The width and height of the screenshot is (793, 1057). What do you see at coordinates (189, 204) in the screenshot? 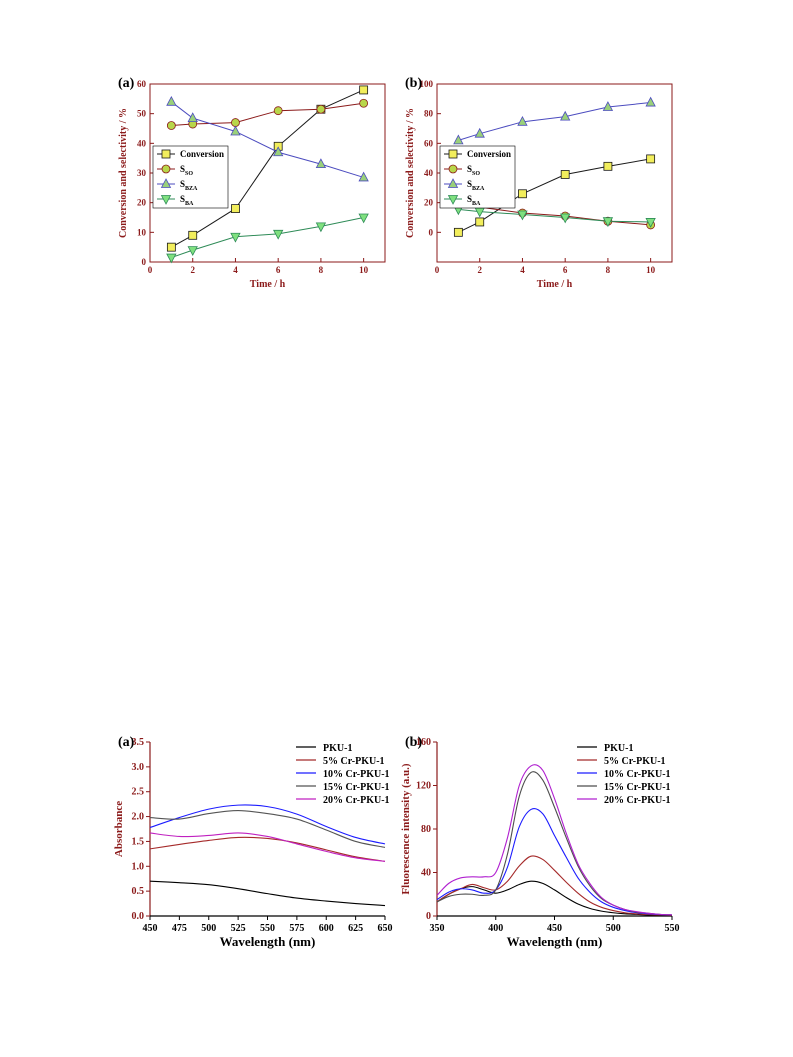
I see `legend-entry-subscript: BA` at bounding box center [189, 204].